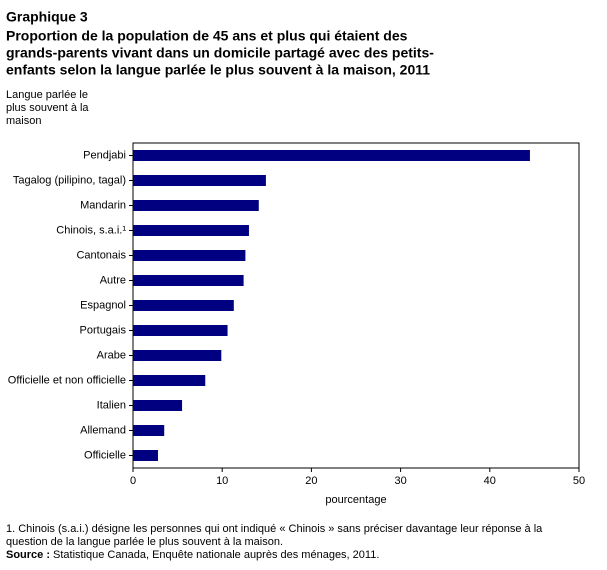 This screenshot has height=570, width=607. Describe the element at coordinates (103, 330) in the screenshot. I see `y-tick-label: Portugais` at that location.